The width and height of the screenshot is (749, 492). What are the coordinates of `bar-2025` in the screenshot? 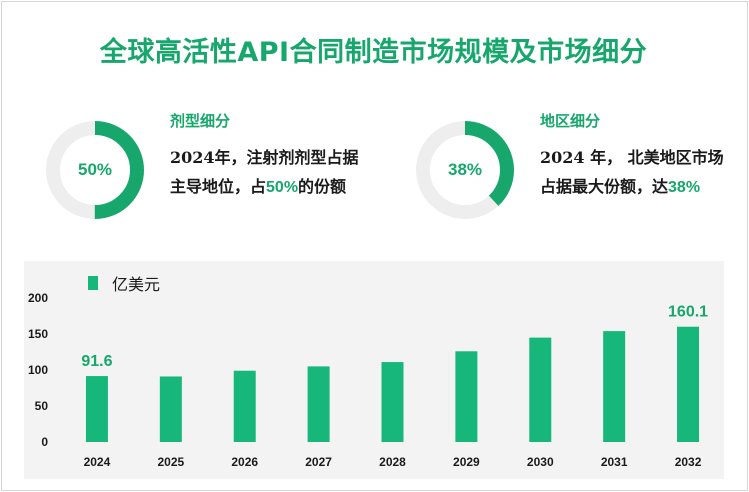 It's located at (170, 409).